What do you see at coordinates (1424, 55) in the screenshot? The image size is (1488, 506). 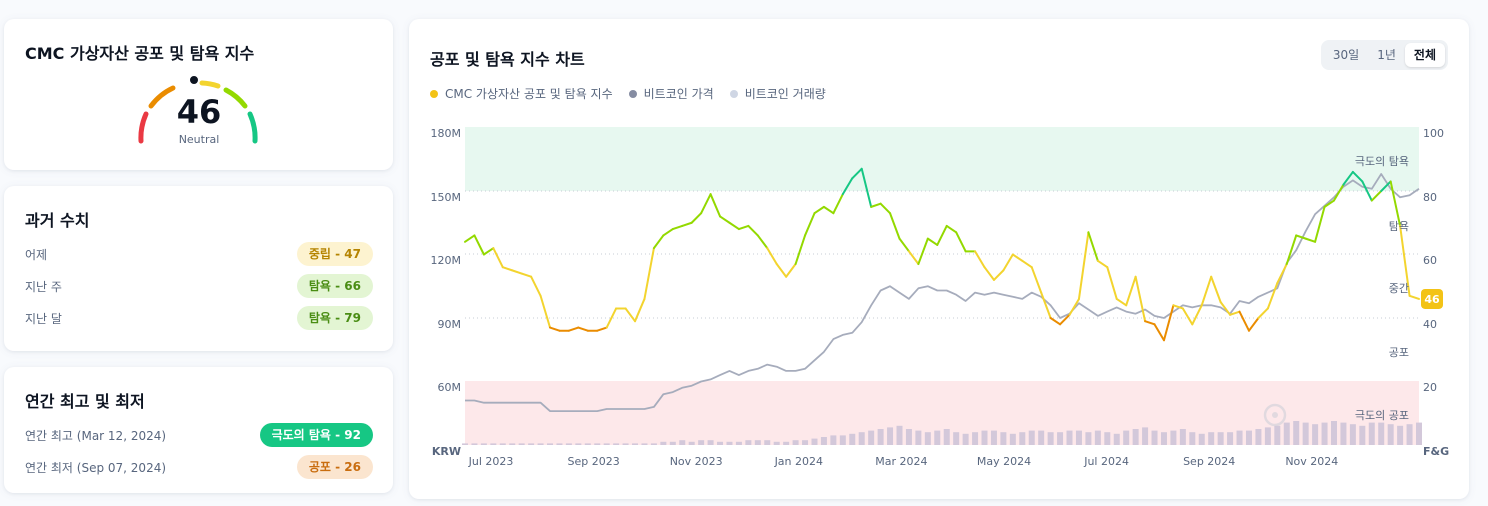 I see `range-all-button: 전체` at bounding box center [1424, 55].